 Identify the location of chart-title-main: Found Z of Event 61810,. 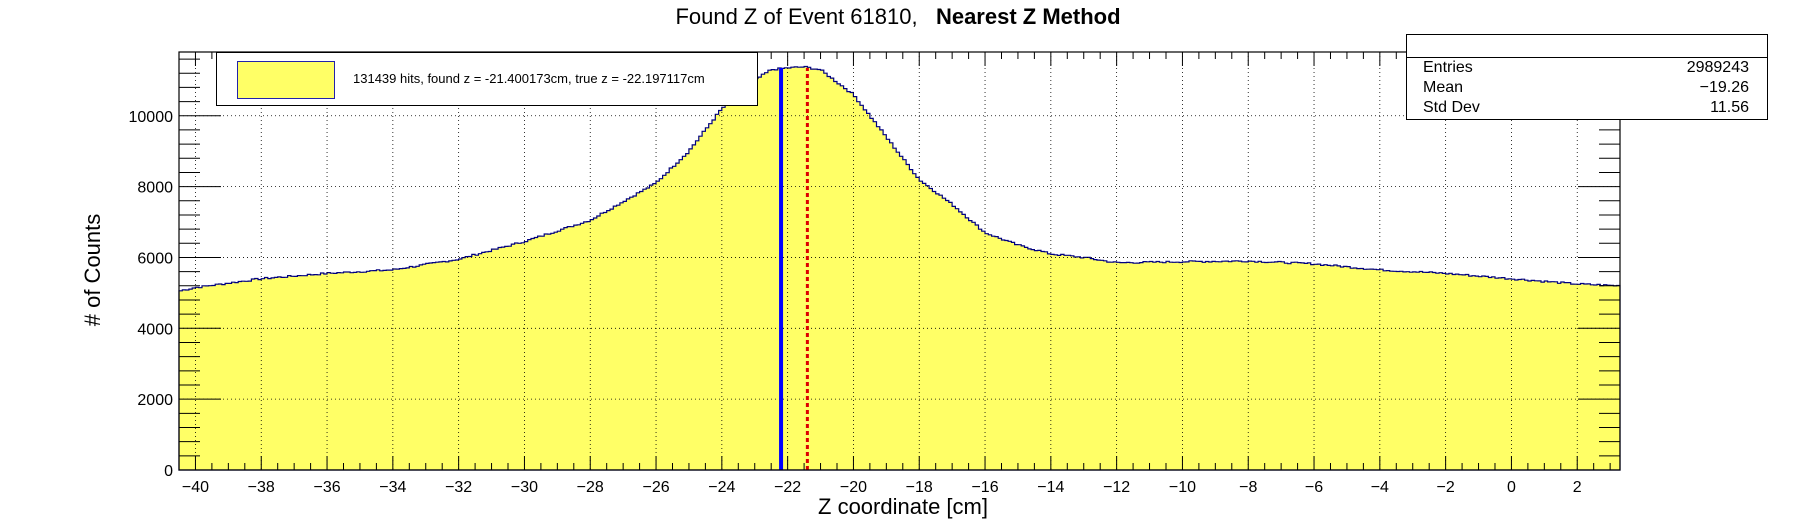
(796, 16).